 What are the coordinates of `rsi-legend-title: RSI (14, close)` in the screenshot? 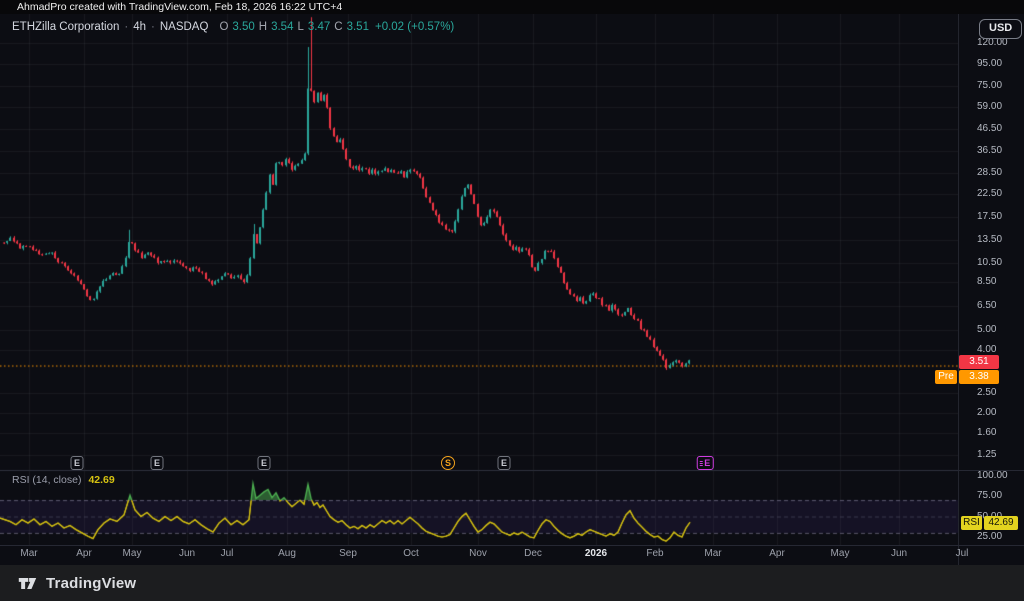 It's located at (47, 480).